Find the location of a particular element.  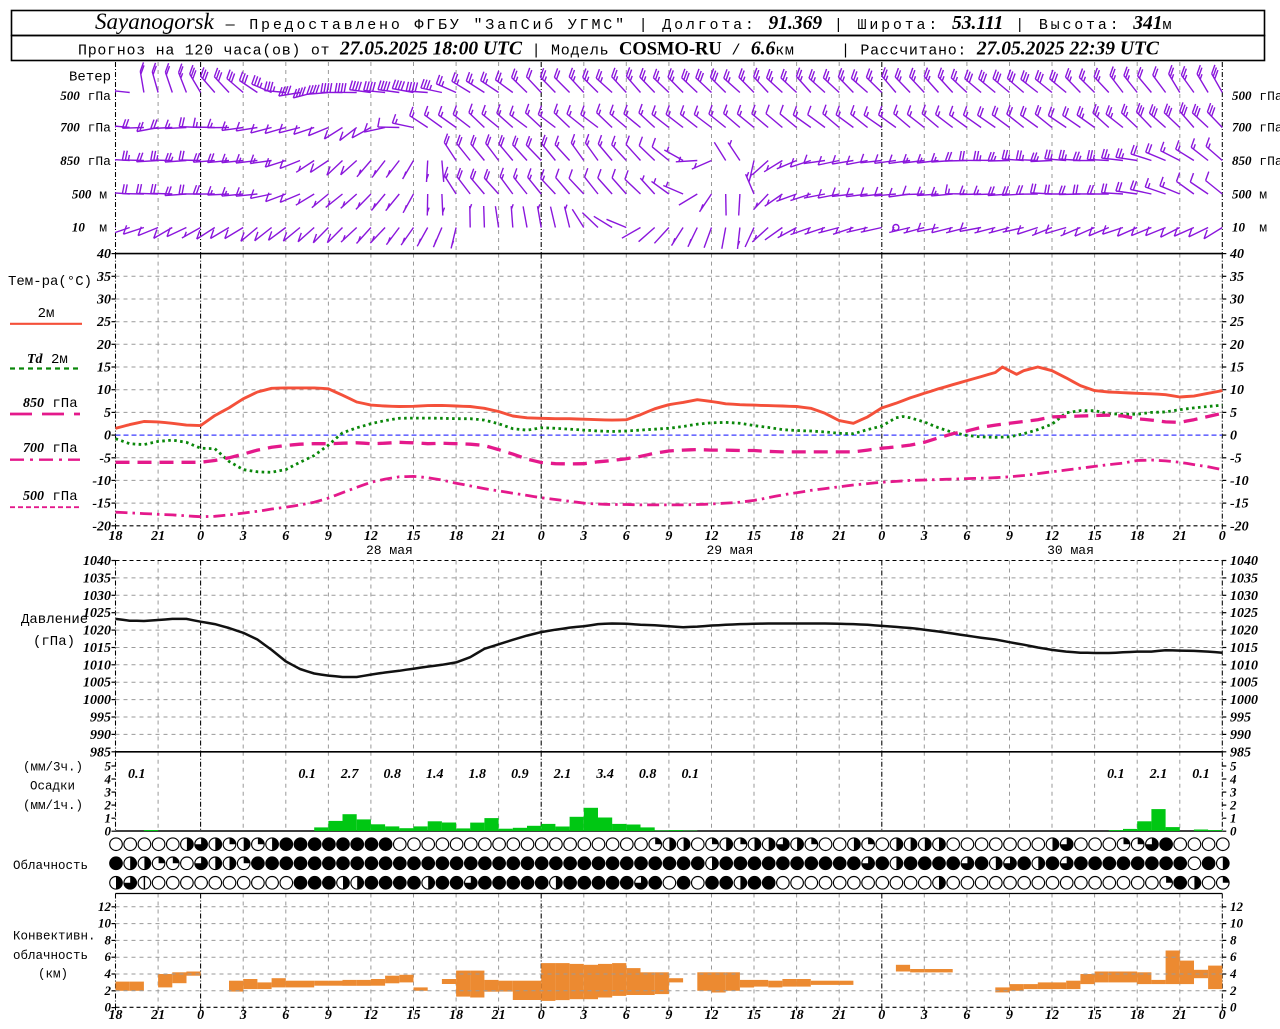

svg-text: 0.8 is located at coordinates (648, 774).